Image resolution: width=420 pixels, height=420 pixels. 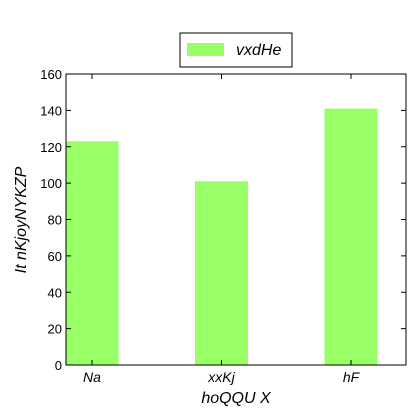 I want to click on y-tick-label: 60, so click(x=55, y=256).